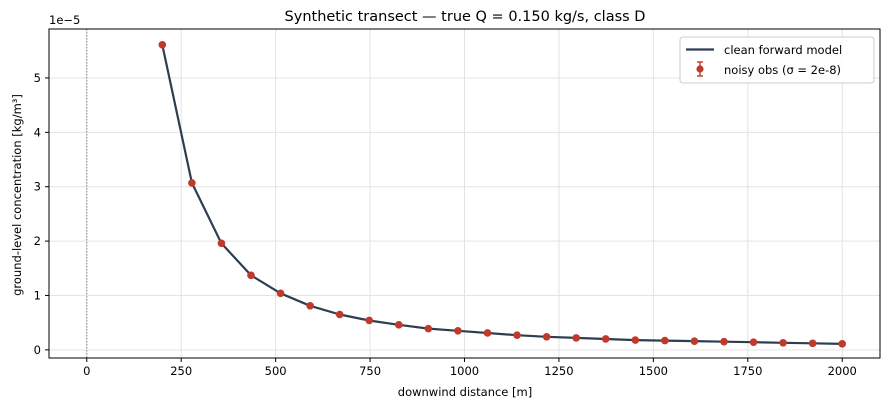 This screenshot has height=409, width=889. I want to click on y-tick-label: 4, so click(37, 132).